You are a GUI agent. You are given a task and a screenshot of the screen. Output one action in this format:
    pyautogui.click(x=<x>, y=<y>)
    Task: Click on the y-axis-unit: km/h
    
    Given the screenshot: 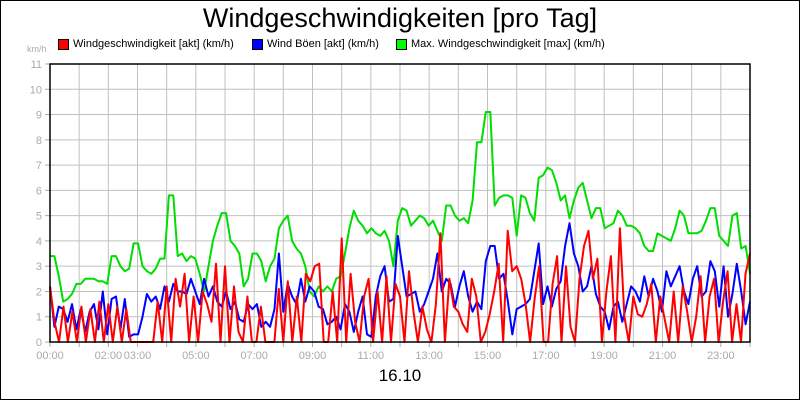 What is the action you would take?
    pyautogui.click(x=37, y=49)
    